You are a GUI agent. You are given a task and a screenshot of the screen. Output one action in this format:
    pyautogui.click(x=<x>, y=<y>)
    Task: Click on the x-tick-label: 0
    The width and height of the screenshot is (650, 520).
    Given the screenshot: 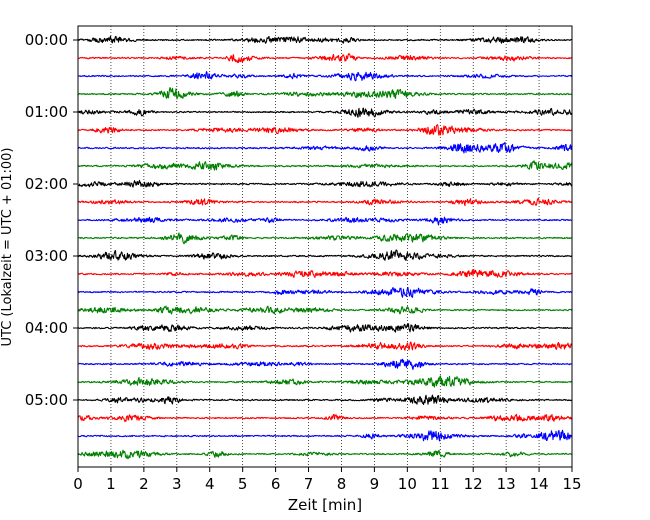 What is the action you would take?
    pyautogui.click(x=78, y=484)
    